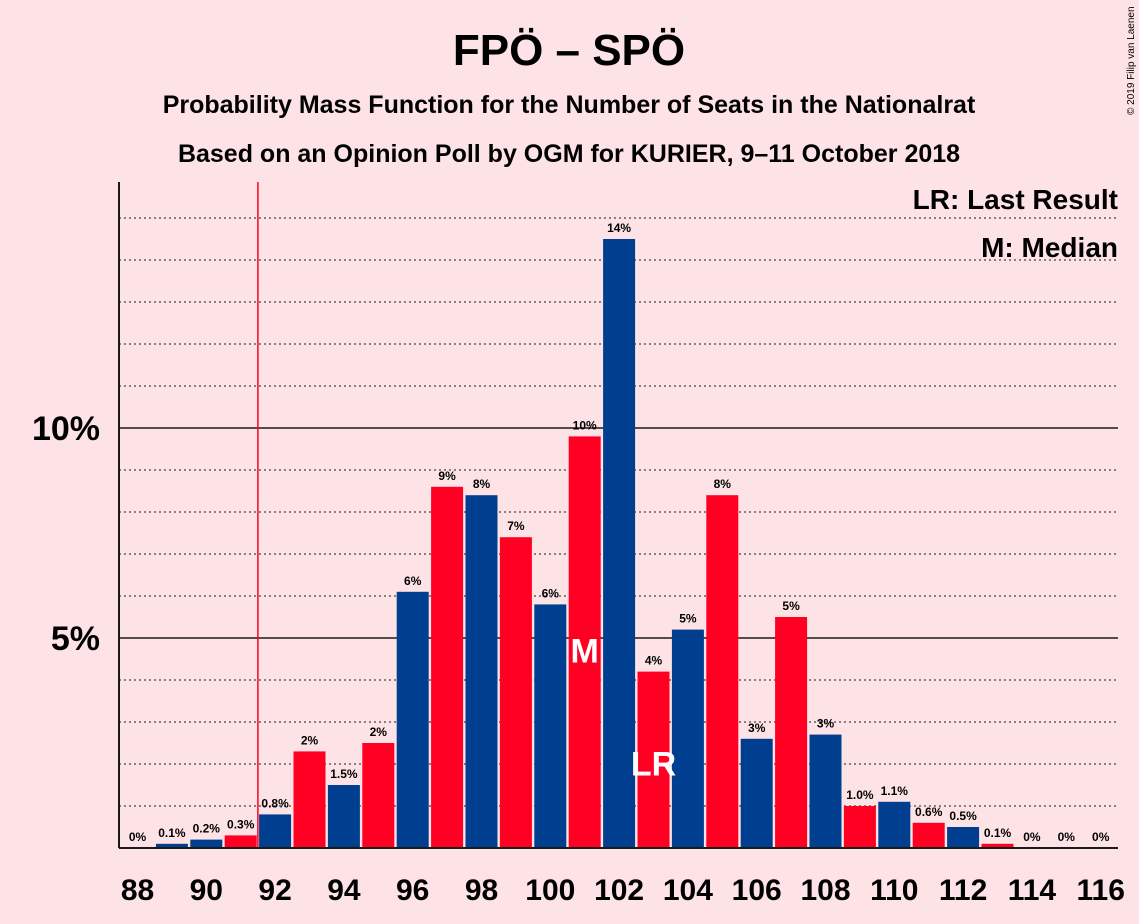 The image size is (1139, 924). Describe the element at coordinates (516, 526) in the screenshot. I see `data-label-seat-99: 7%` at that location.